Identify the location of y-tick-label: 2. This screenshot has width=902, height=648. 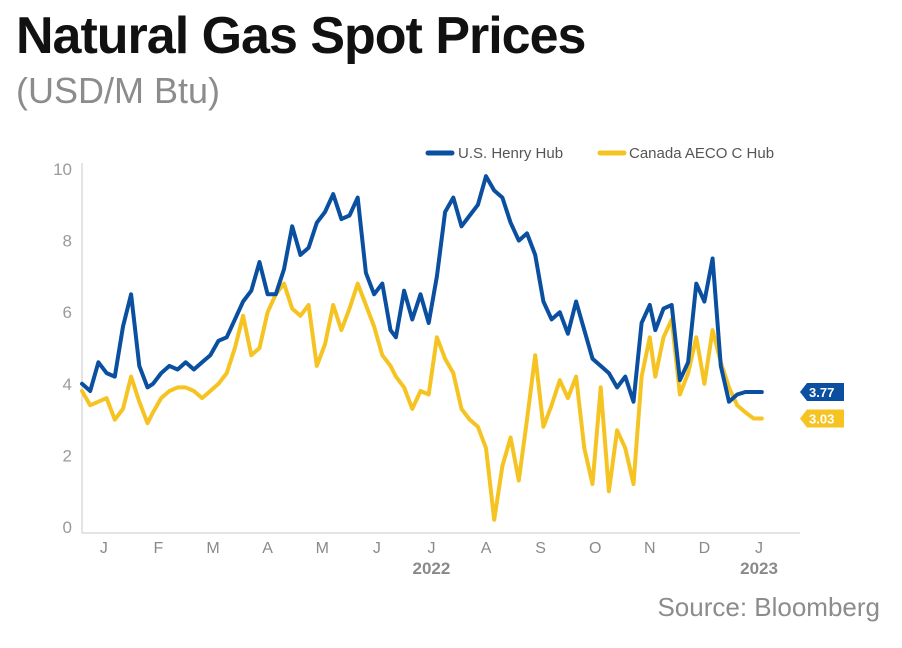
(67, 455).